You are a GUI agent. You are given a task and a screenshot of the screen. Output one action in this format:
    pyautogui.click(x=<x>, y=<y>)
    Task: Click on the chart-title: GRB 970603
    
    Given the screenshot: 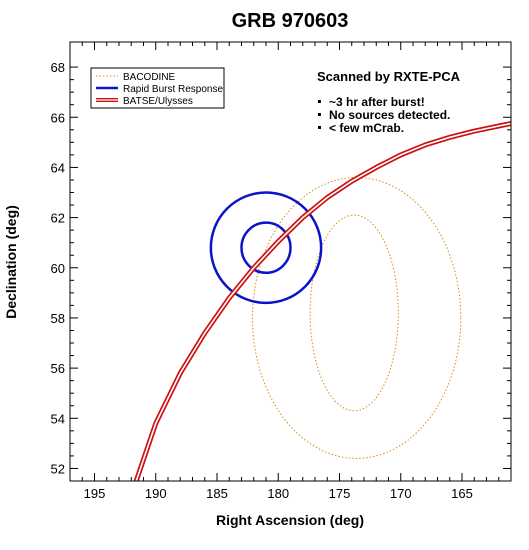 What is the action you would take?
    pyautogui.click(x=290, y=21)
    